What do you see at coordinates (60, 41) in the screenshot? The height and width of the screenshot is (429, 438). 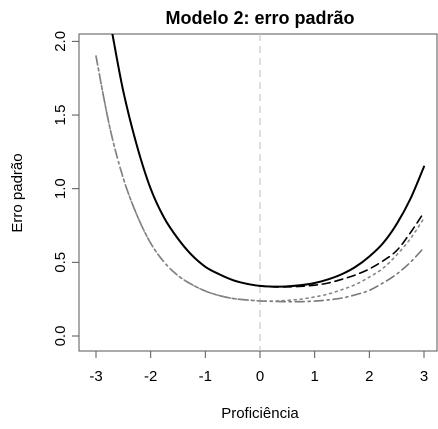 I see `y-tick-label: 2.0` at bounding box center [60, 41].